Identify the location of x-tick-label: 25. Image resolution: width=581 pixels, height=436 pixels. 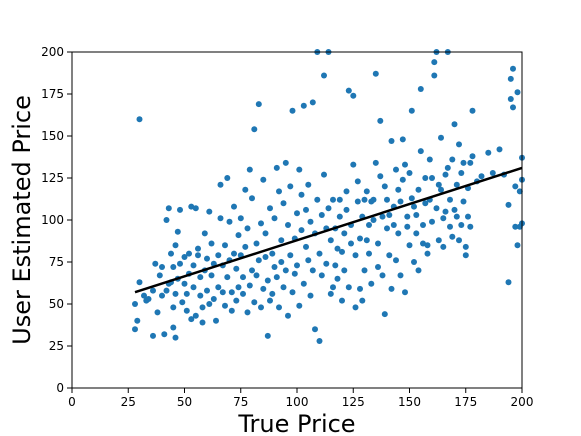
(128, 402).